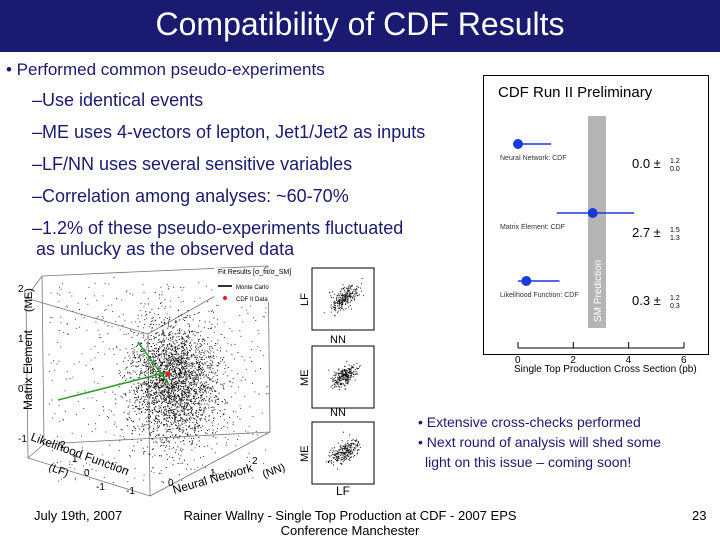  What do you see at coordinates (529, 422) in the screenshot?
I see `right-bullet-1: • Extensive cross-checks performed` at bounding box center [529, 422].